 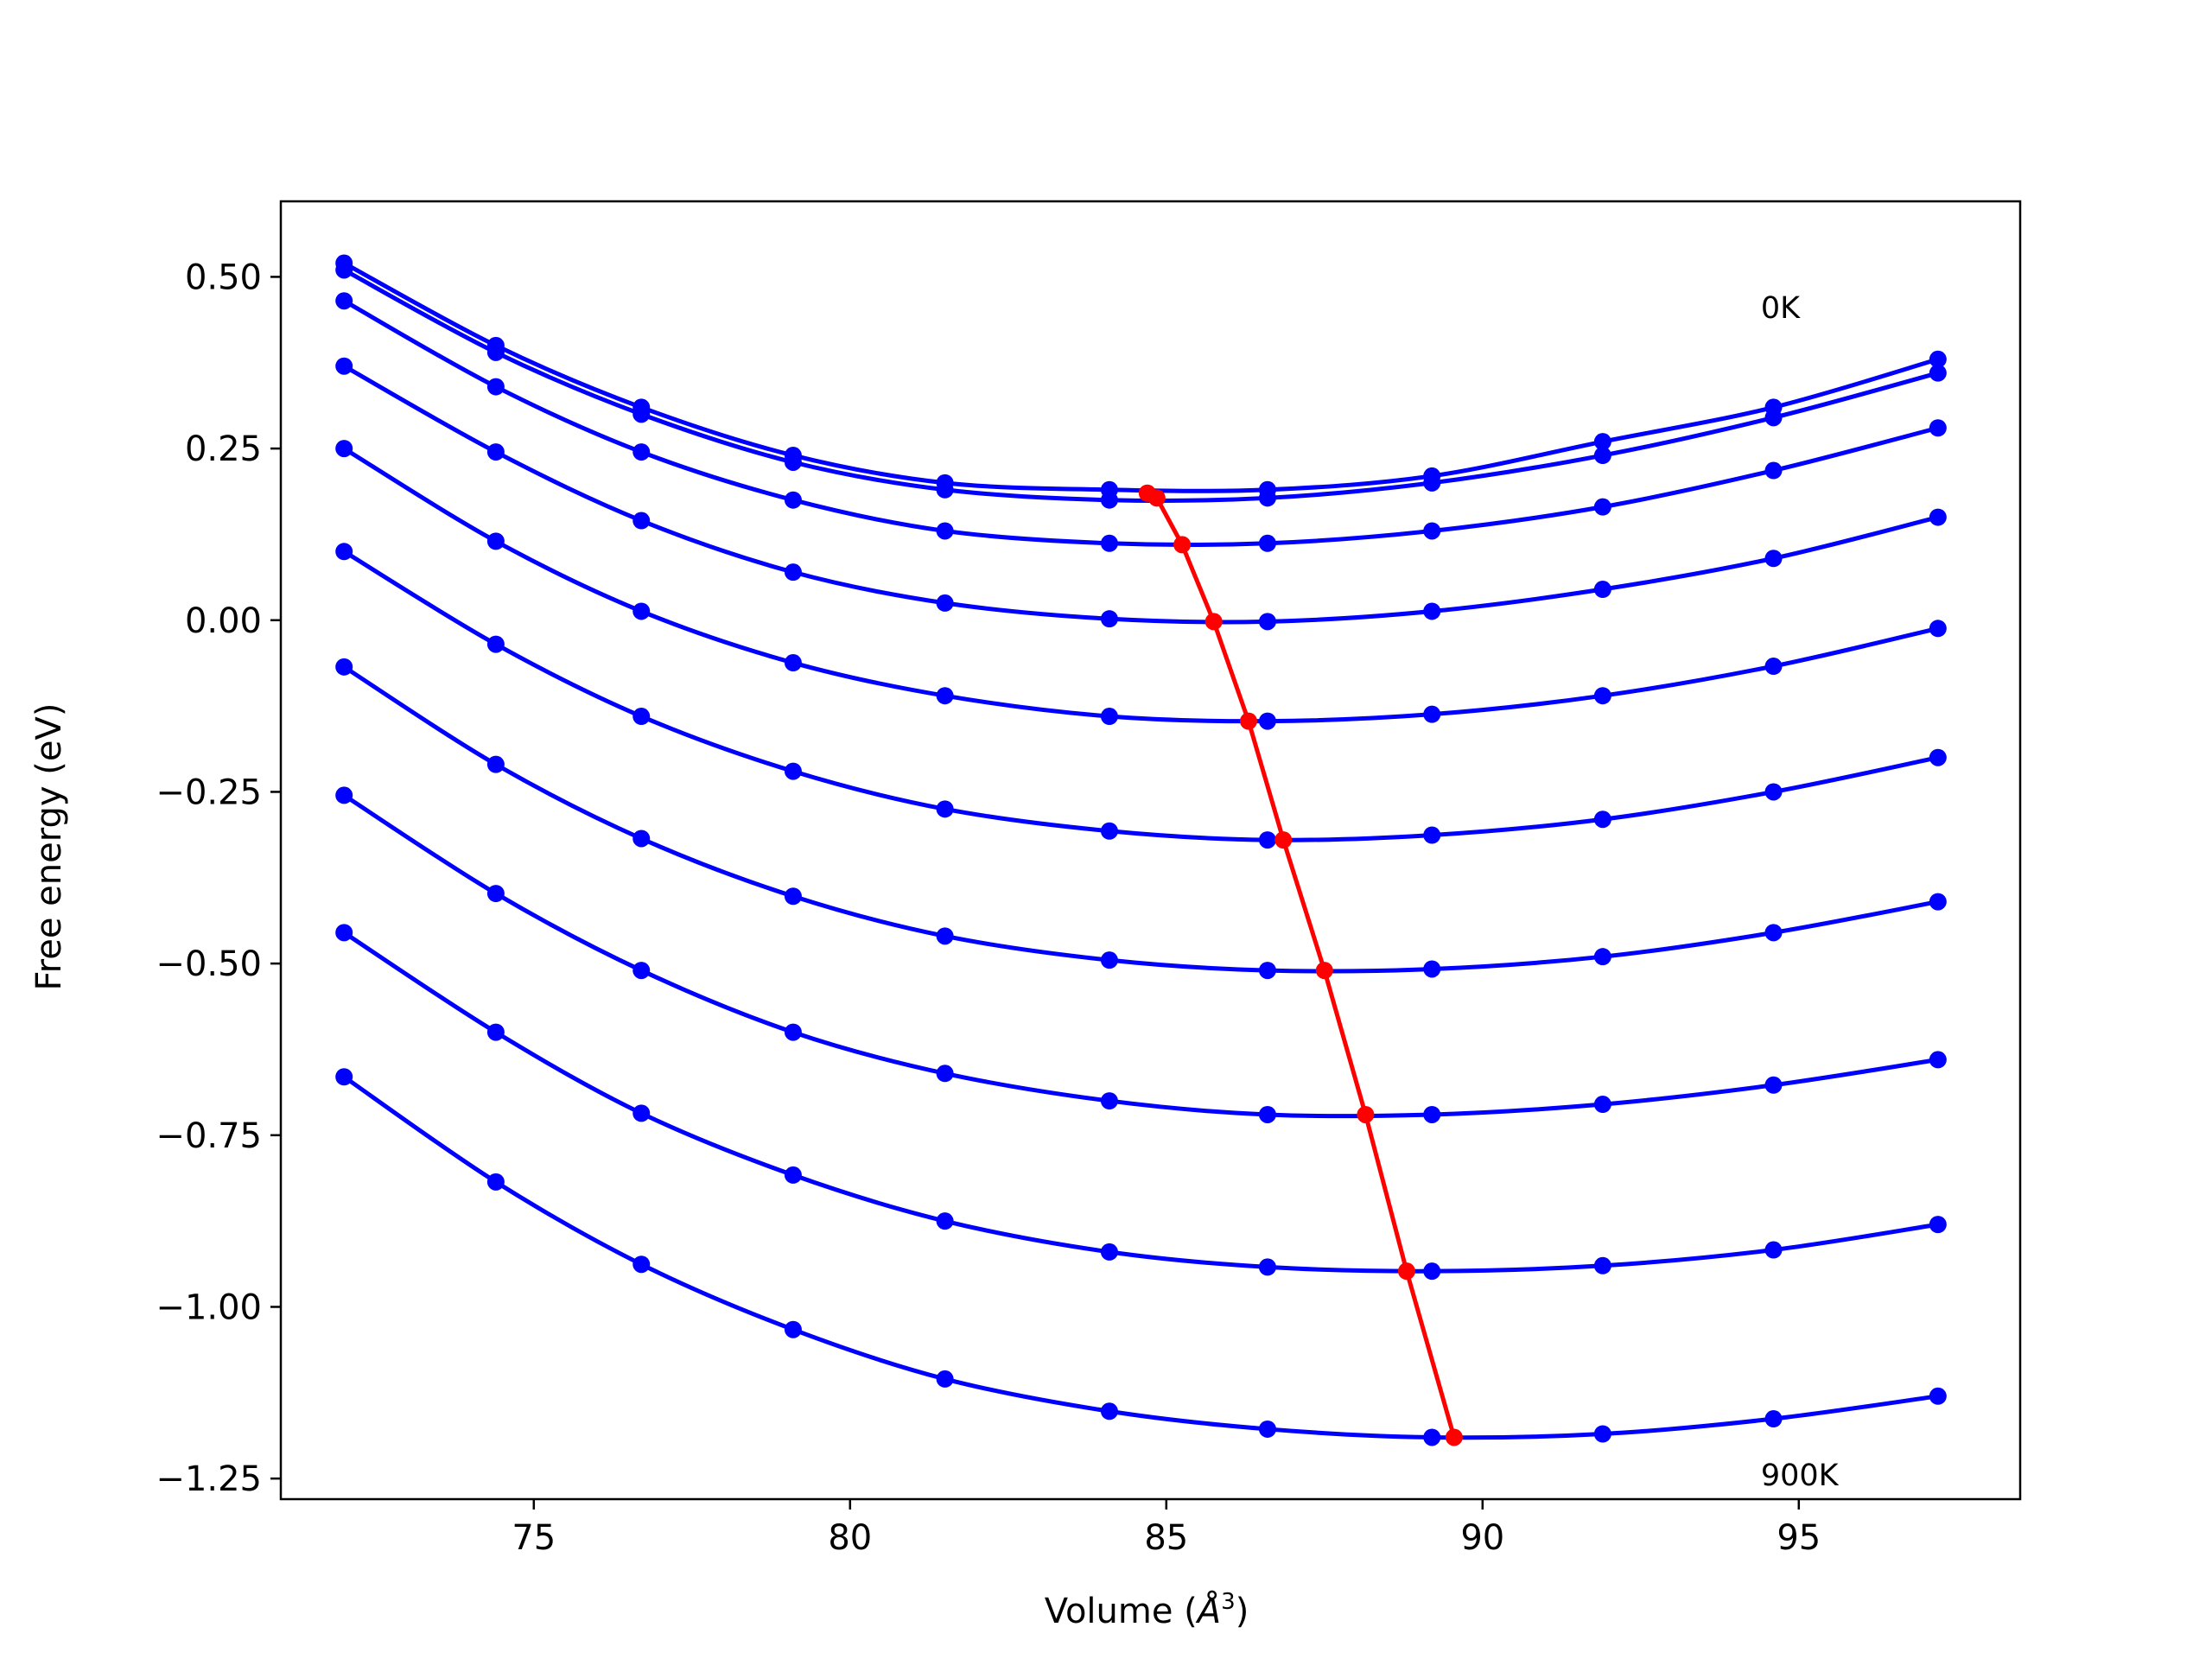 I want to click on minimum-path-line, so click(x=1301, y=965).